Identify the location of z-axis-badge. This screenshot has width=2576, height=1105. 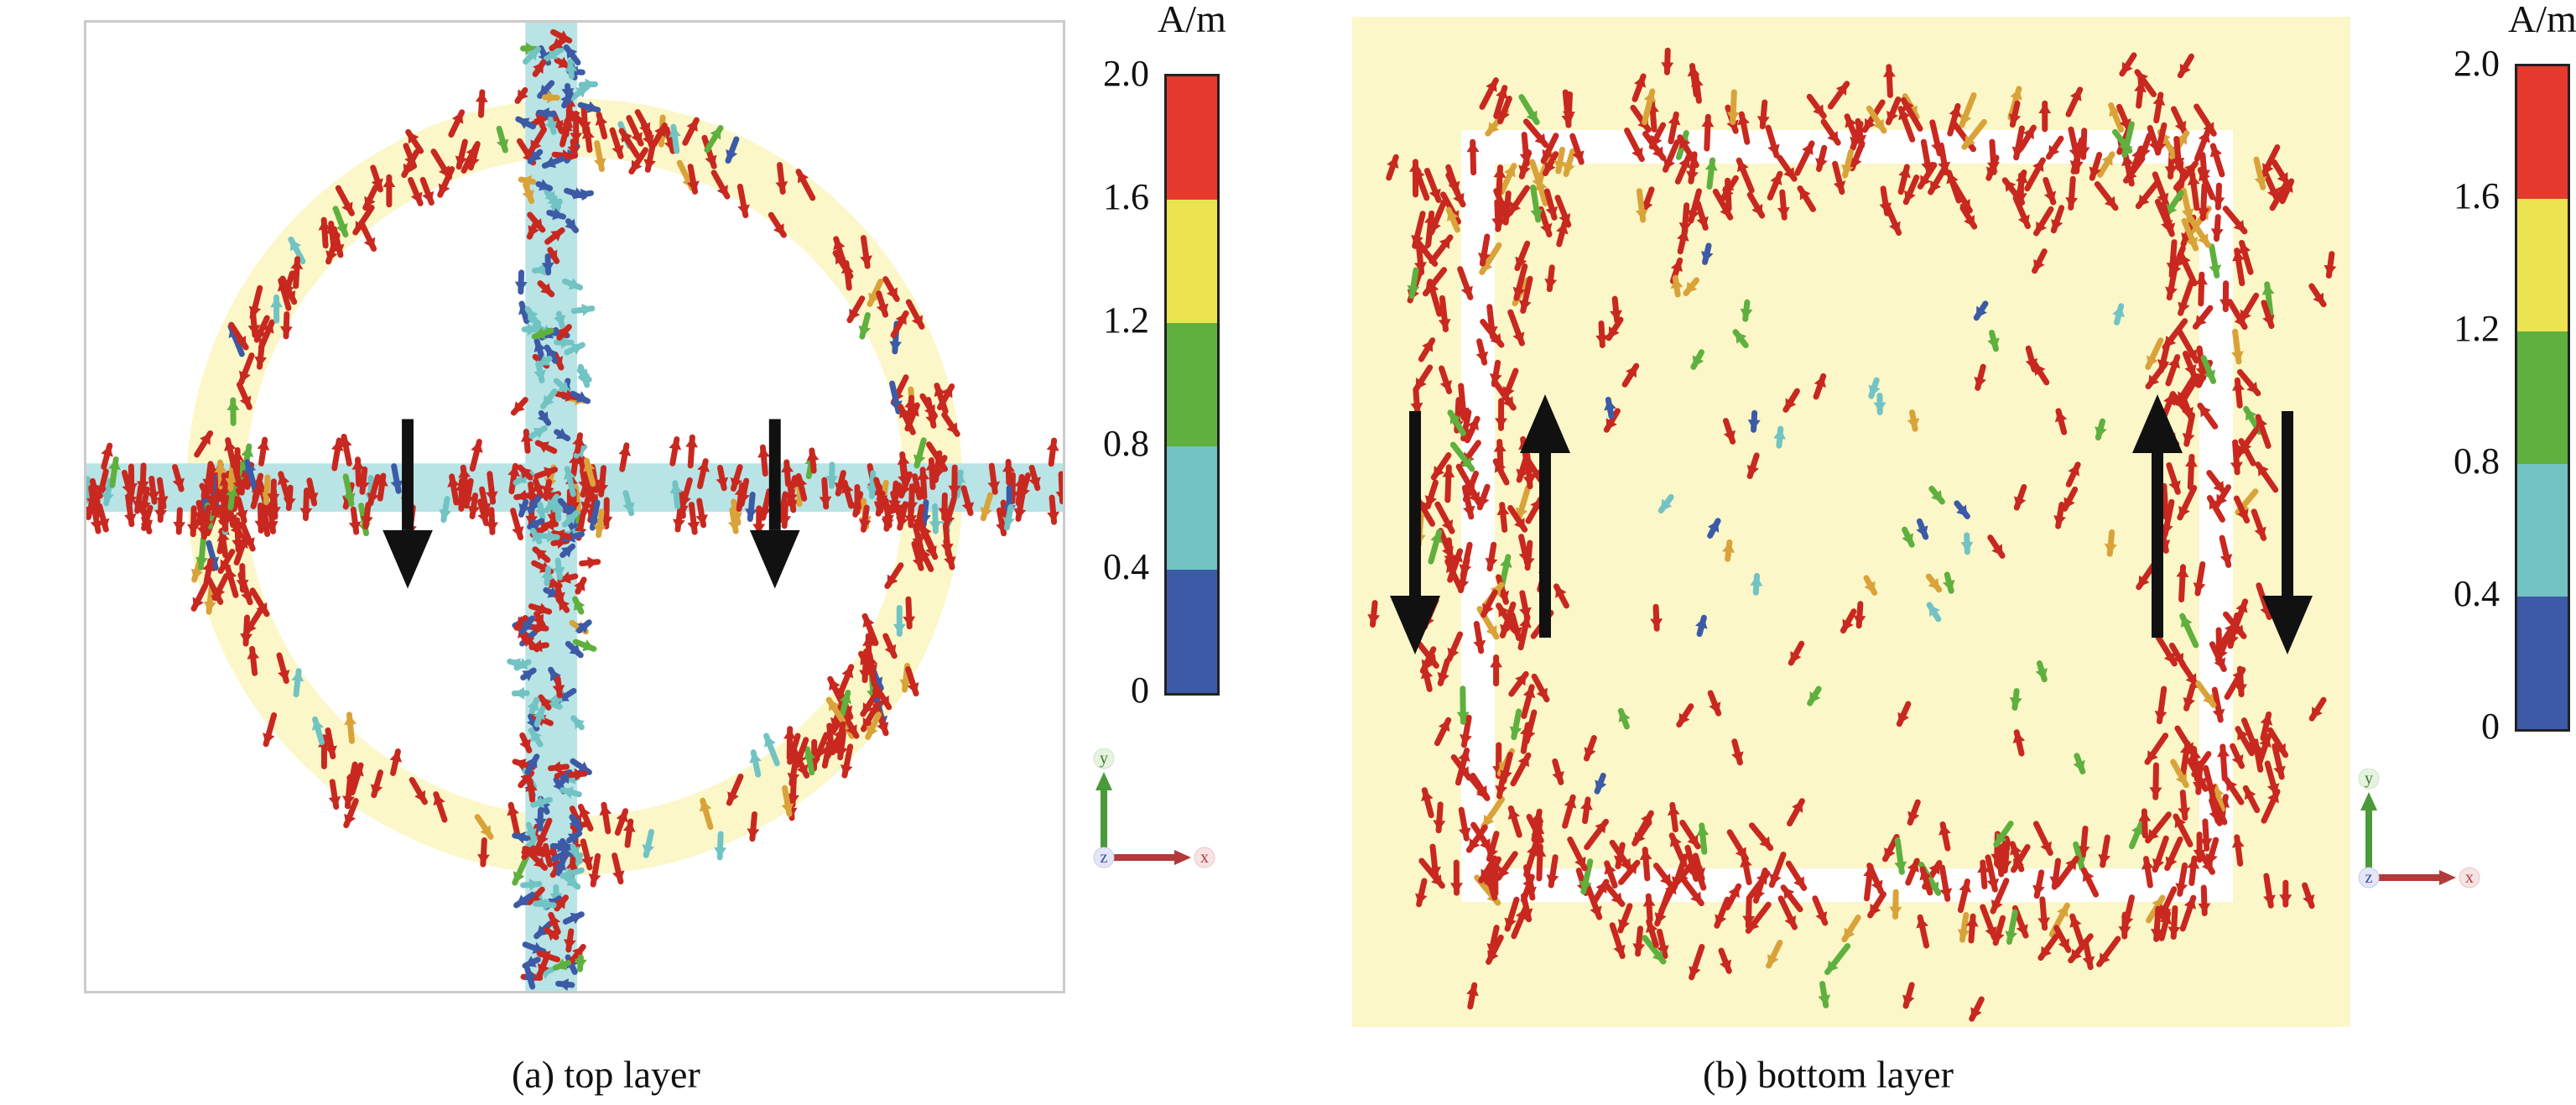
(1104, 857).